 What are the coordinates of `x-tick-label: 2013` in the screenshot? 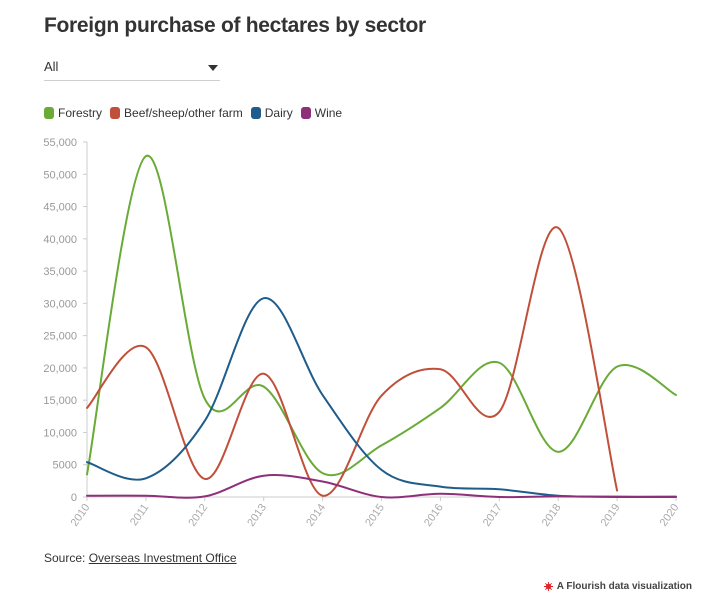 It's located at (257, 515).